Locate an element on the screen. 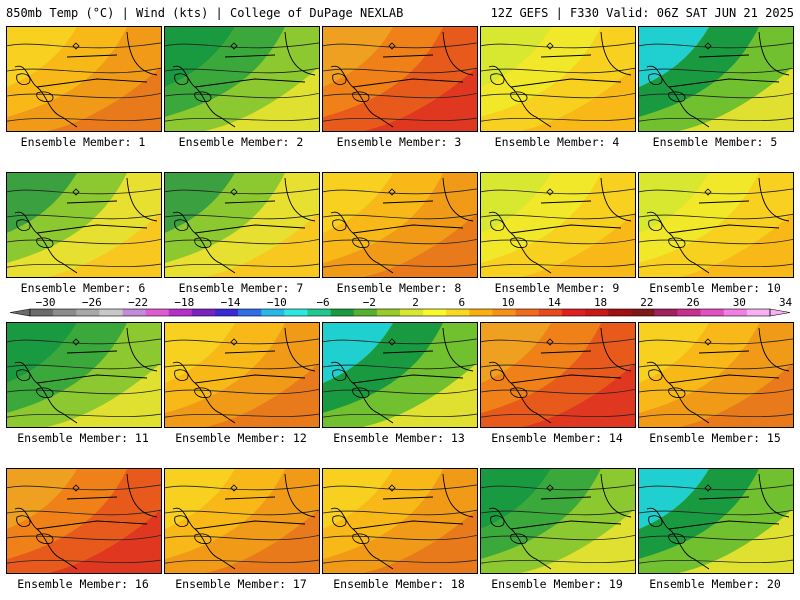  ensemble-member-label: Ensemble Member: 3 is located at coordinates (399, 142).